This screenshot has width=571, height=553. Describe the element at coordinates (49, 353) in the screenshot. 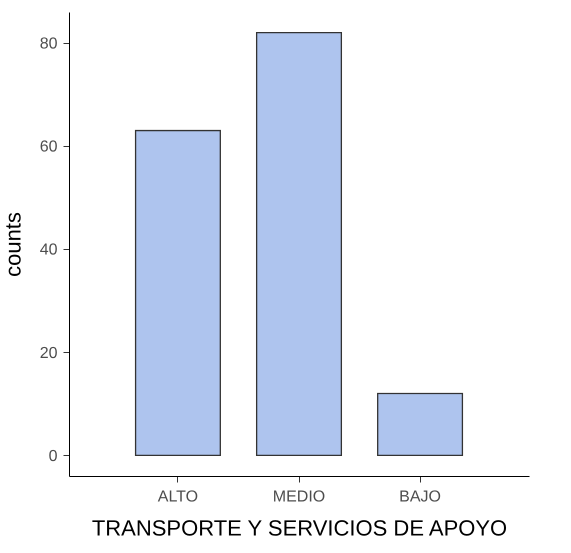

I see `y-tick-label: 20` at that location.